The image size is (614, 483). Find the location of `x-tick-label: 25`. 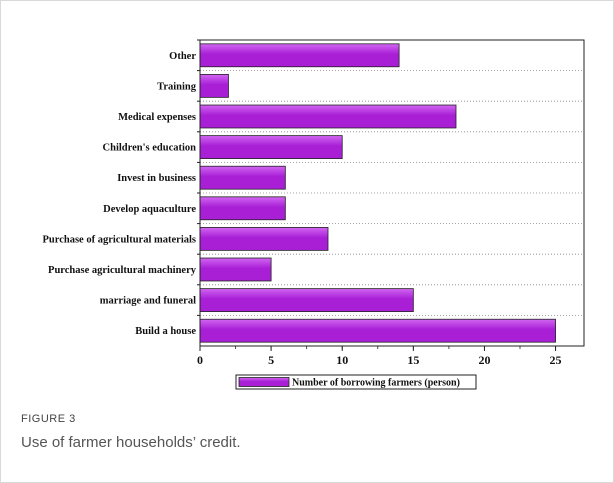

x-tick-label: 25 is located at coordinates (556, 360).